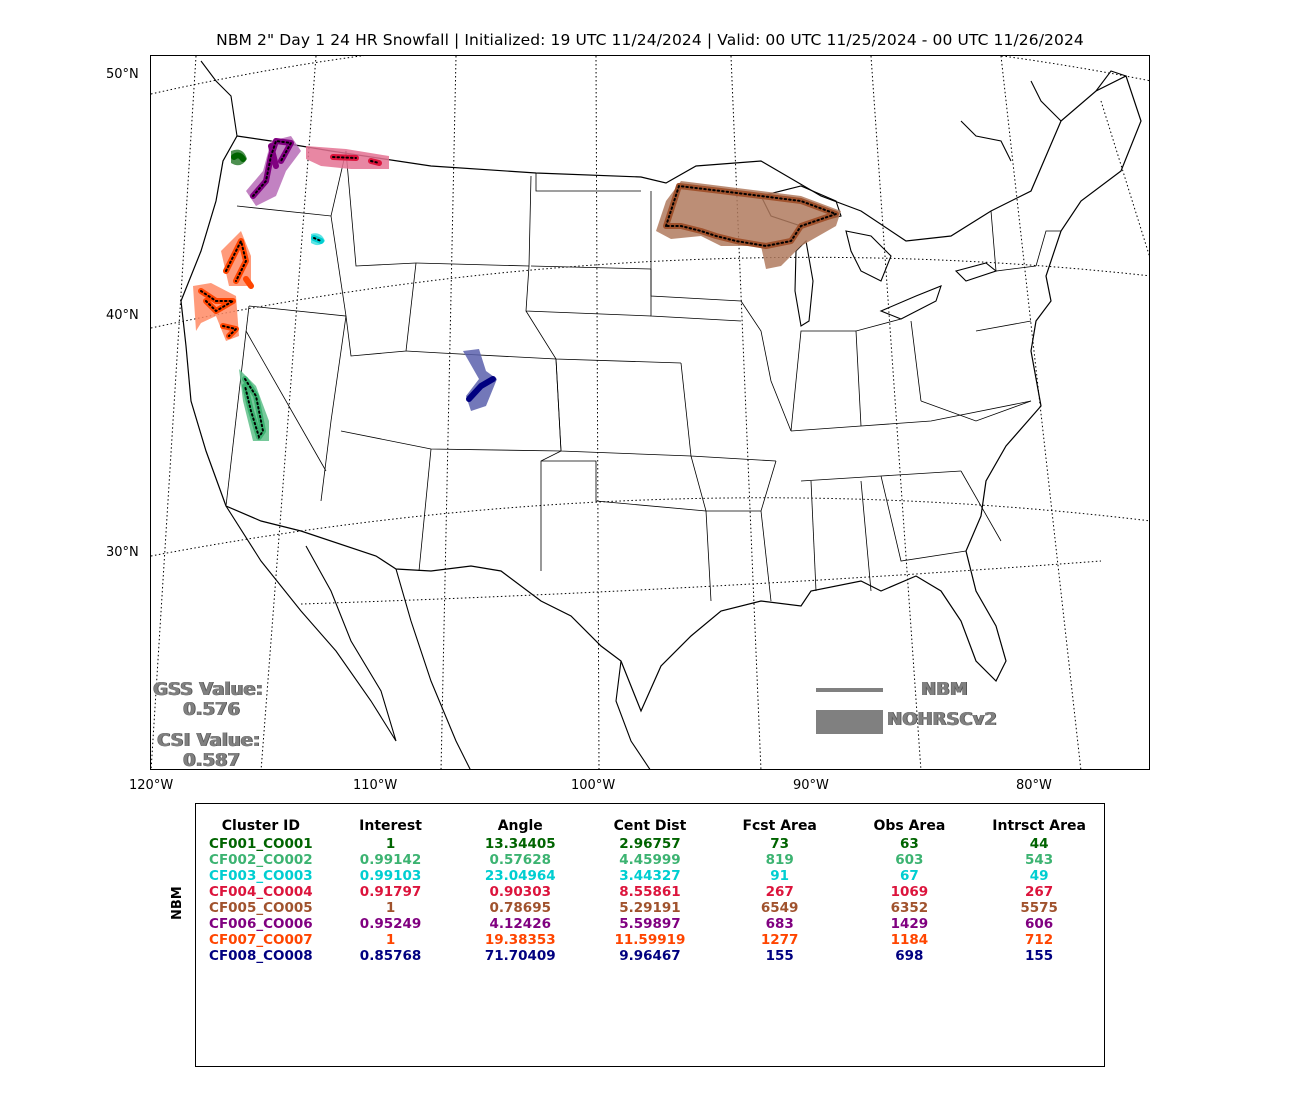 The image size is (1300, 1100). Describe the element at coordinates (746, 412) in the screenshot. I see `meridian-95w` at that location.